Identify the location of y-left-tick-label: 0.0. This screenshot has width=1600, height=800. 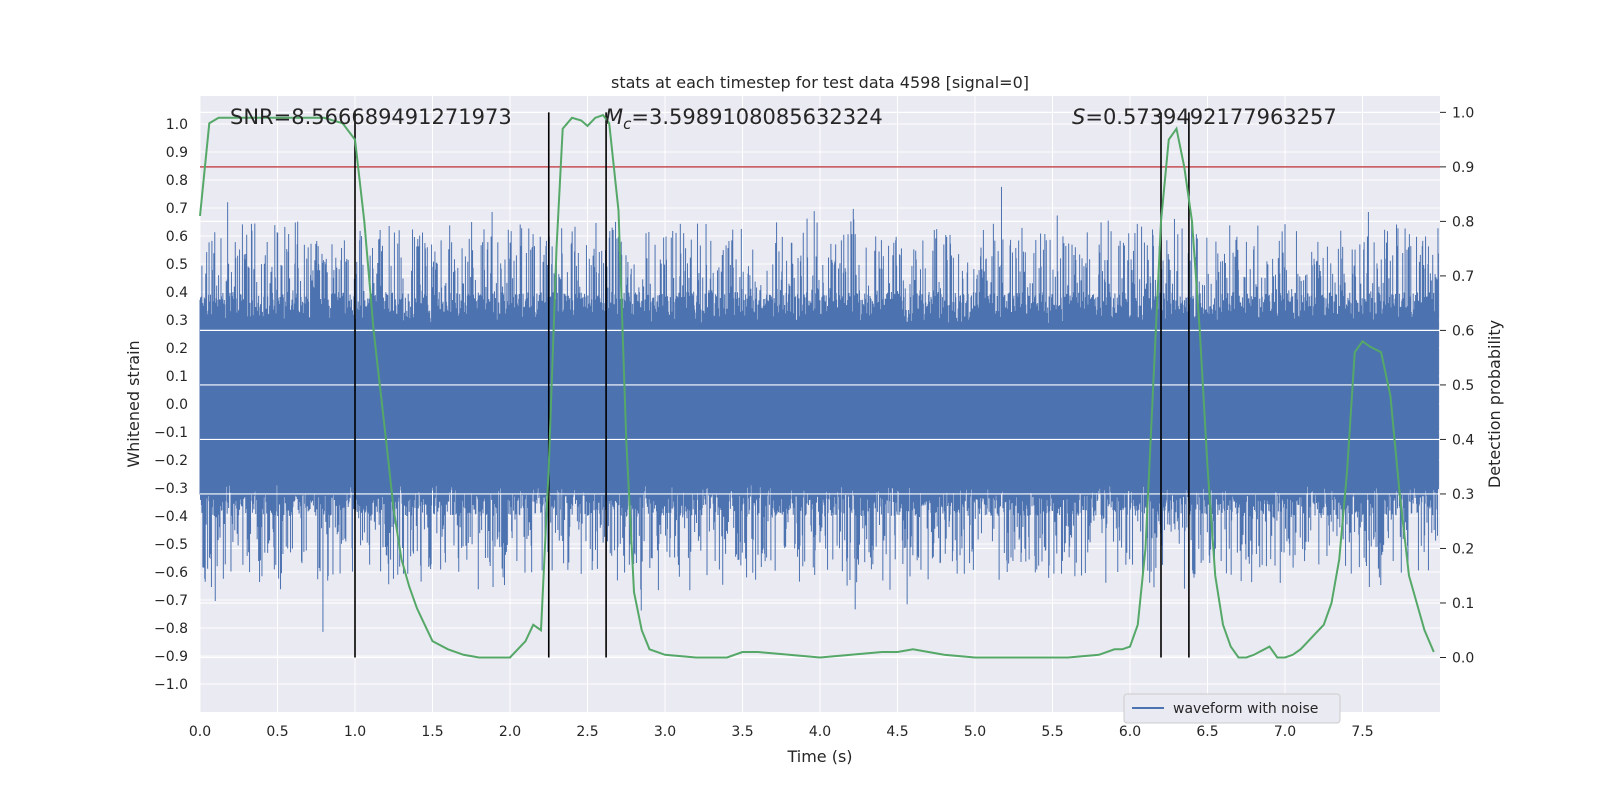
(177, 405).